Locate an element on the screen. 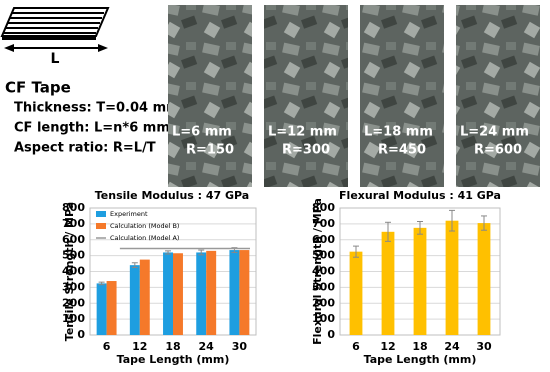  tape-title: CF Tape is located at coordinates (38, 88).